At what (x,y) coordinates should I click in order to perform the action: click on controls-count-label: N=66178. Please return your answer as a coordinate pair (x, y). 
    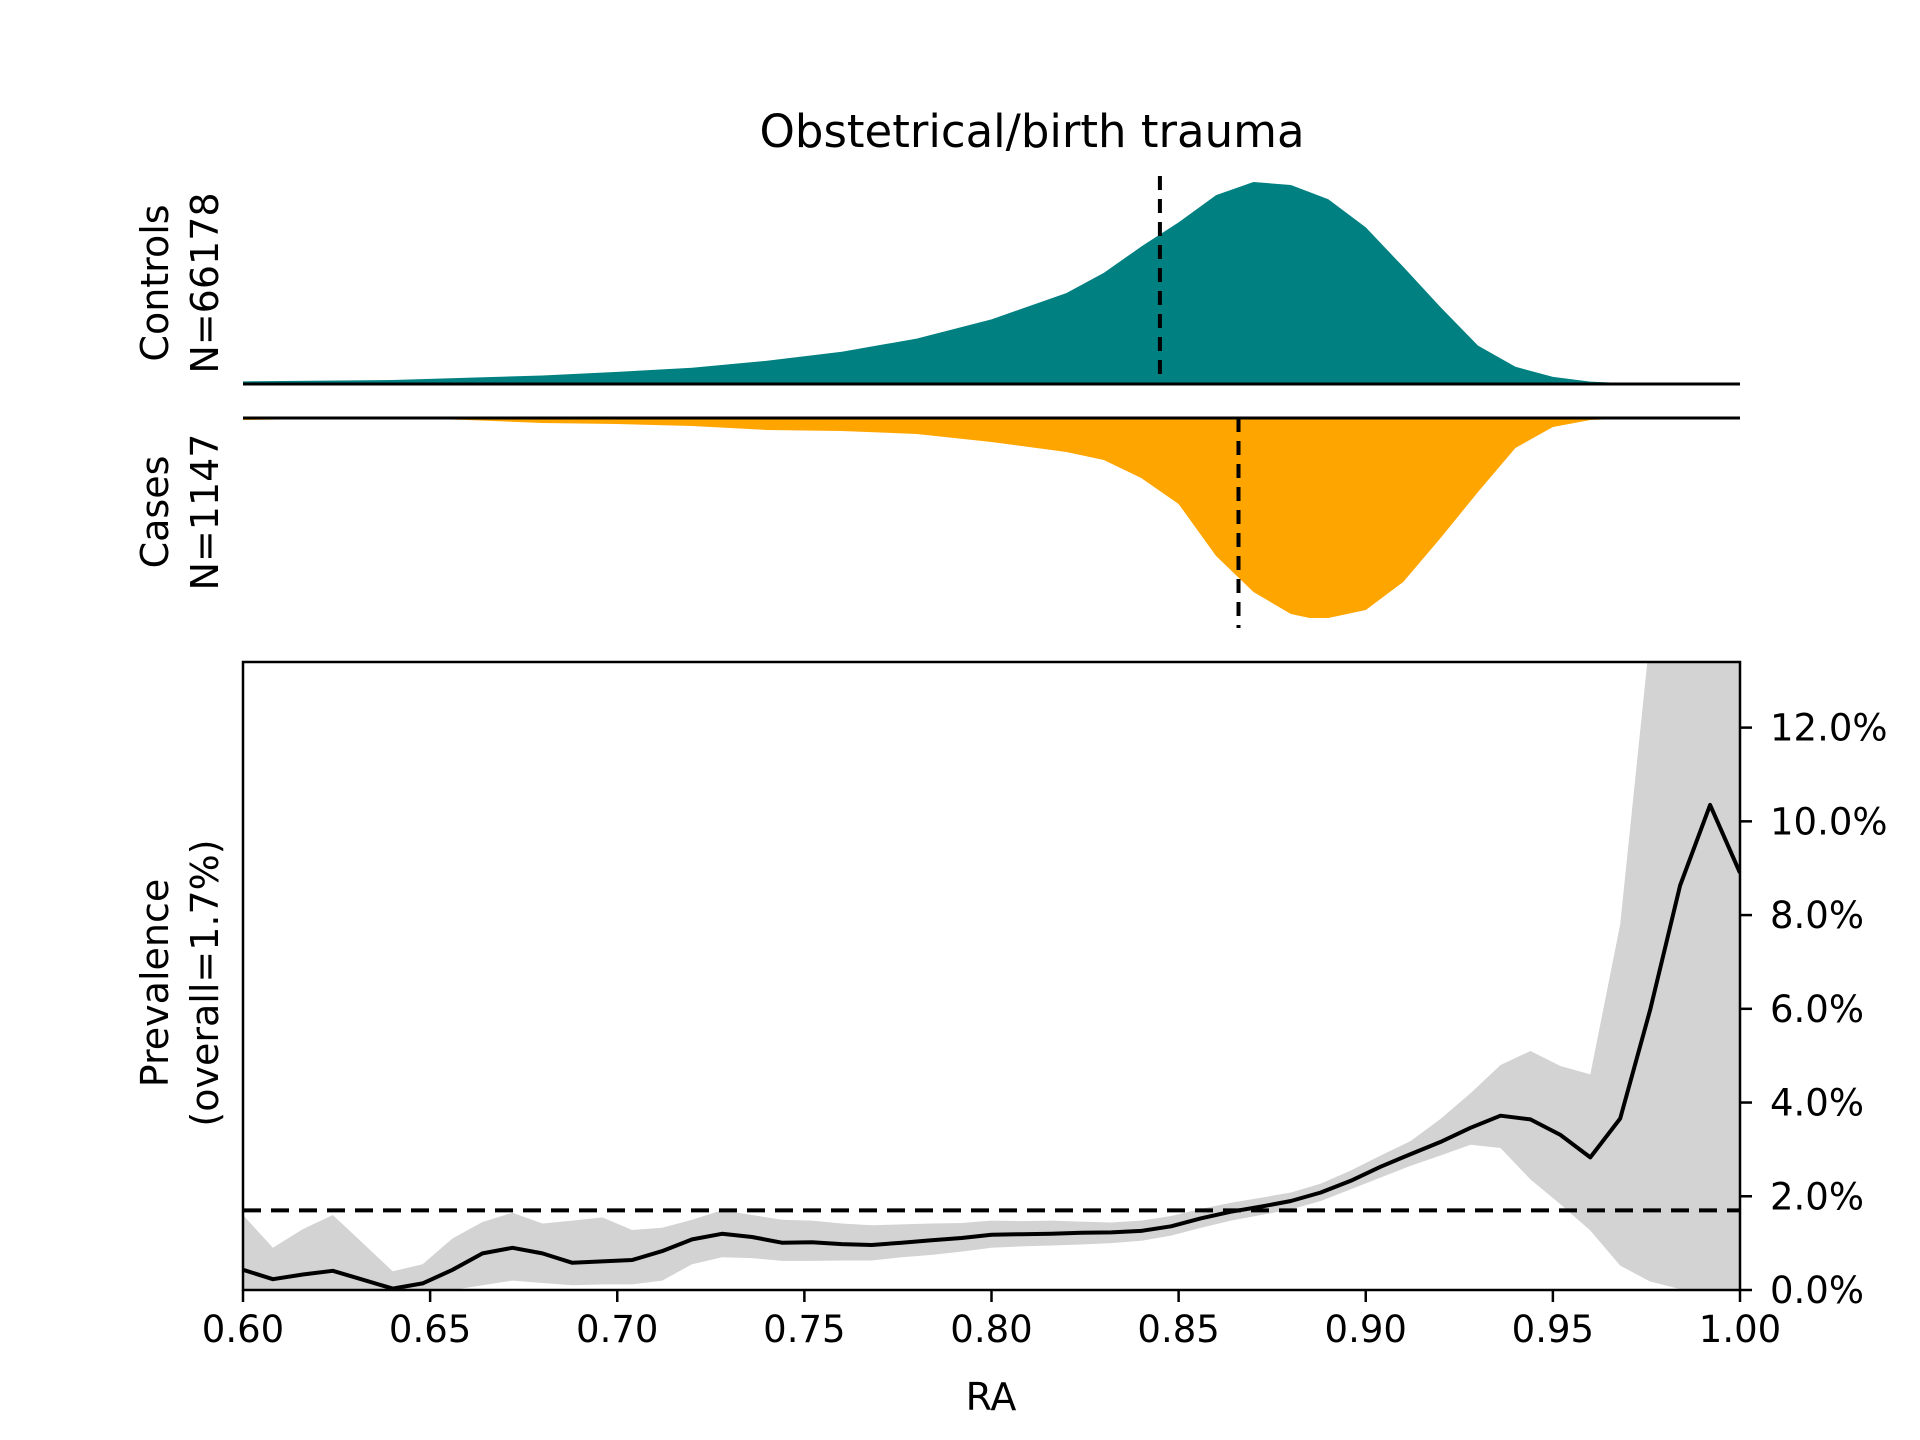
    Looking at the image, I should click on (205, 282).